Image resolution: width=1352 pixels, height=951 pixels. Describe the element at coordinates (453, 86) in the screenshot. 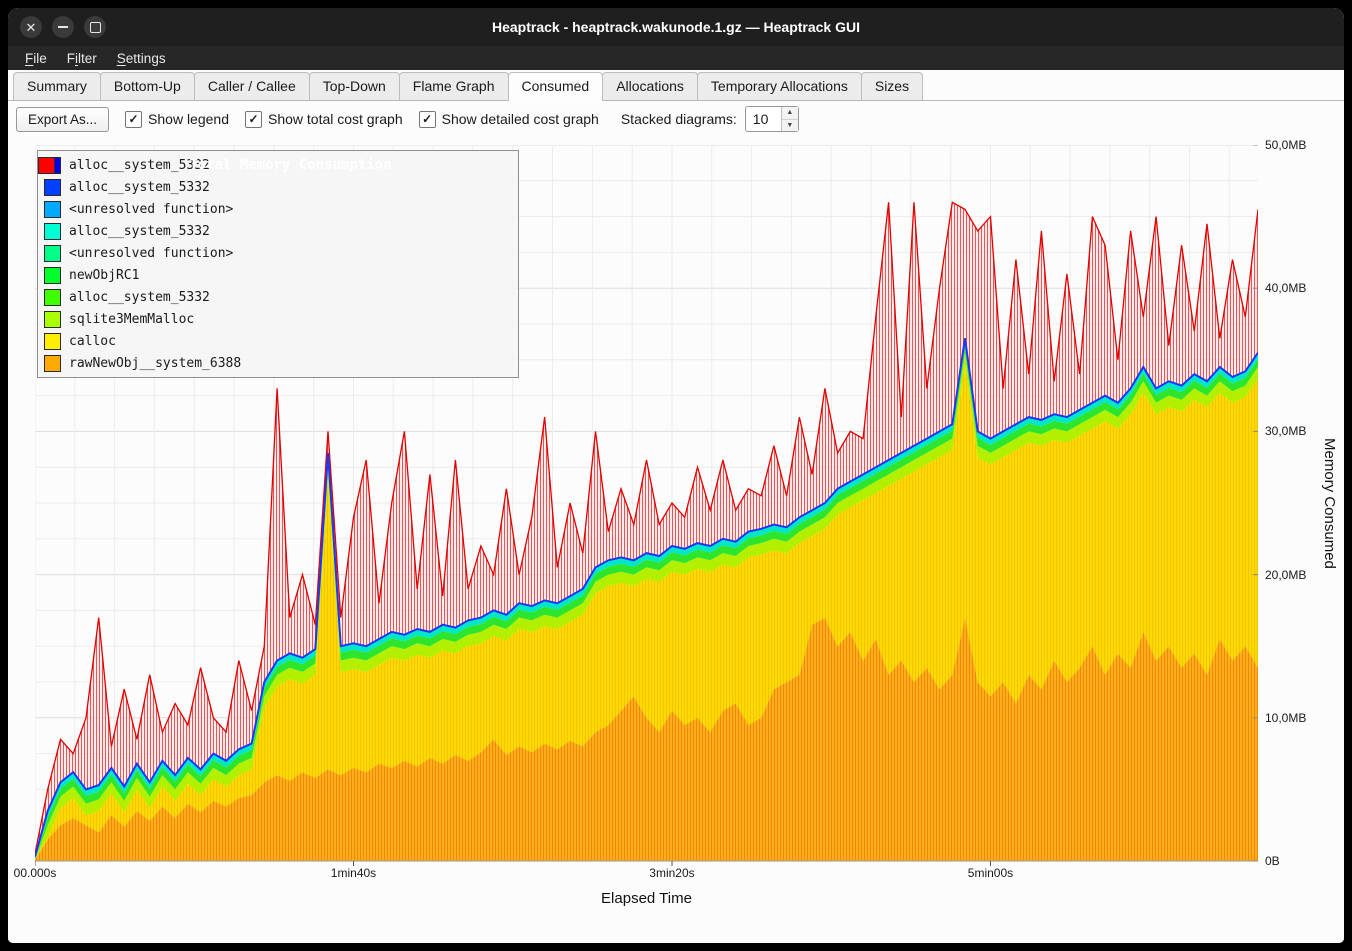

I see `tab-flame-graph: Flame Graph` at that location.